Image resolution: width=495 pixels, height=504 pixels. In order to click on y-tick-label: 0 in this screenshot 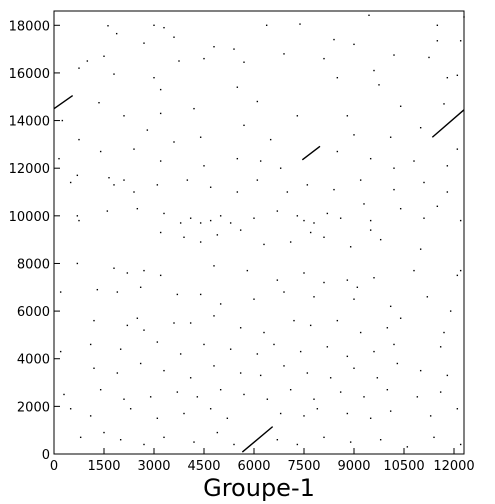, I will do `click(46, 455)`.